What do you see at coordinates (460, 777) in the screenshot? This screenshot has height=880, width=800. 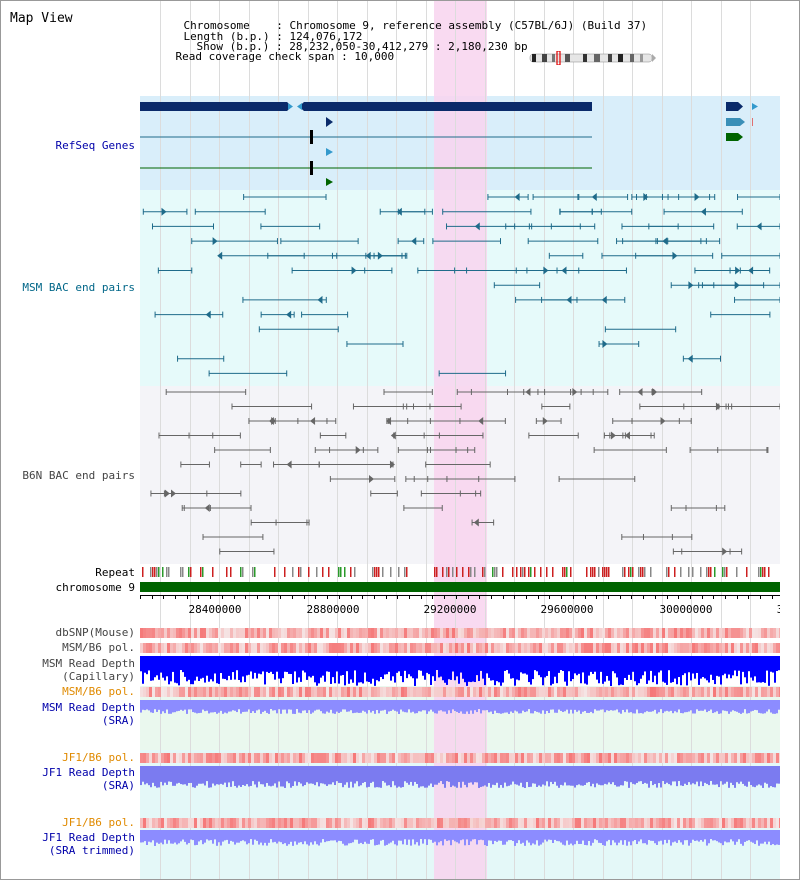 I see `jf1-read-depth-sra-bars` at bounding box center [460, 777].